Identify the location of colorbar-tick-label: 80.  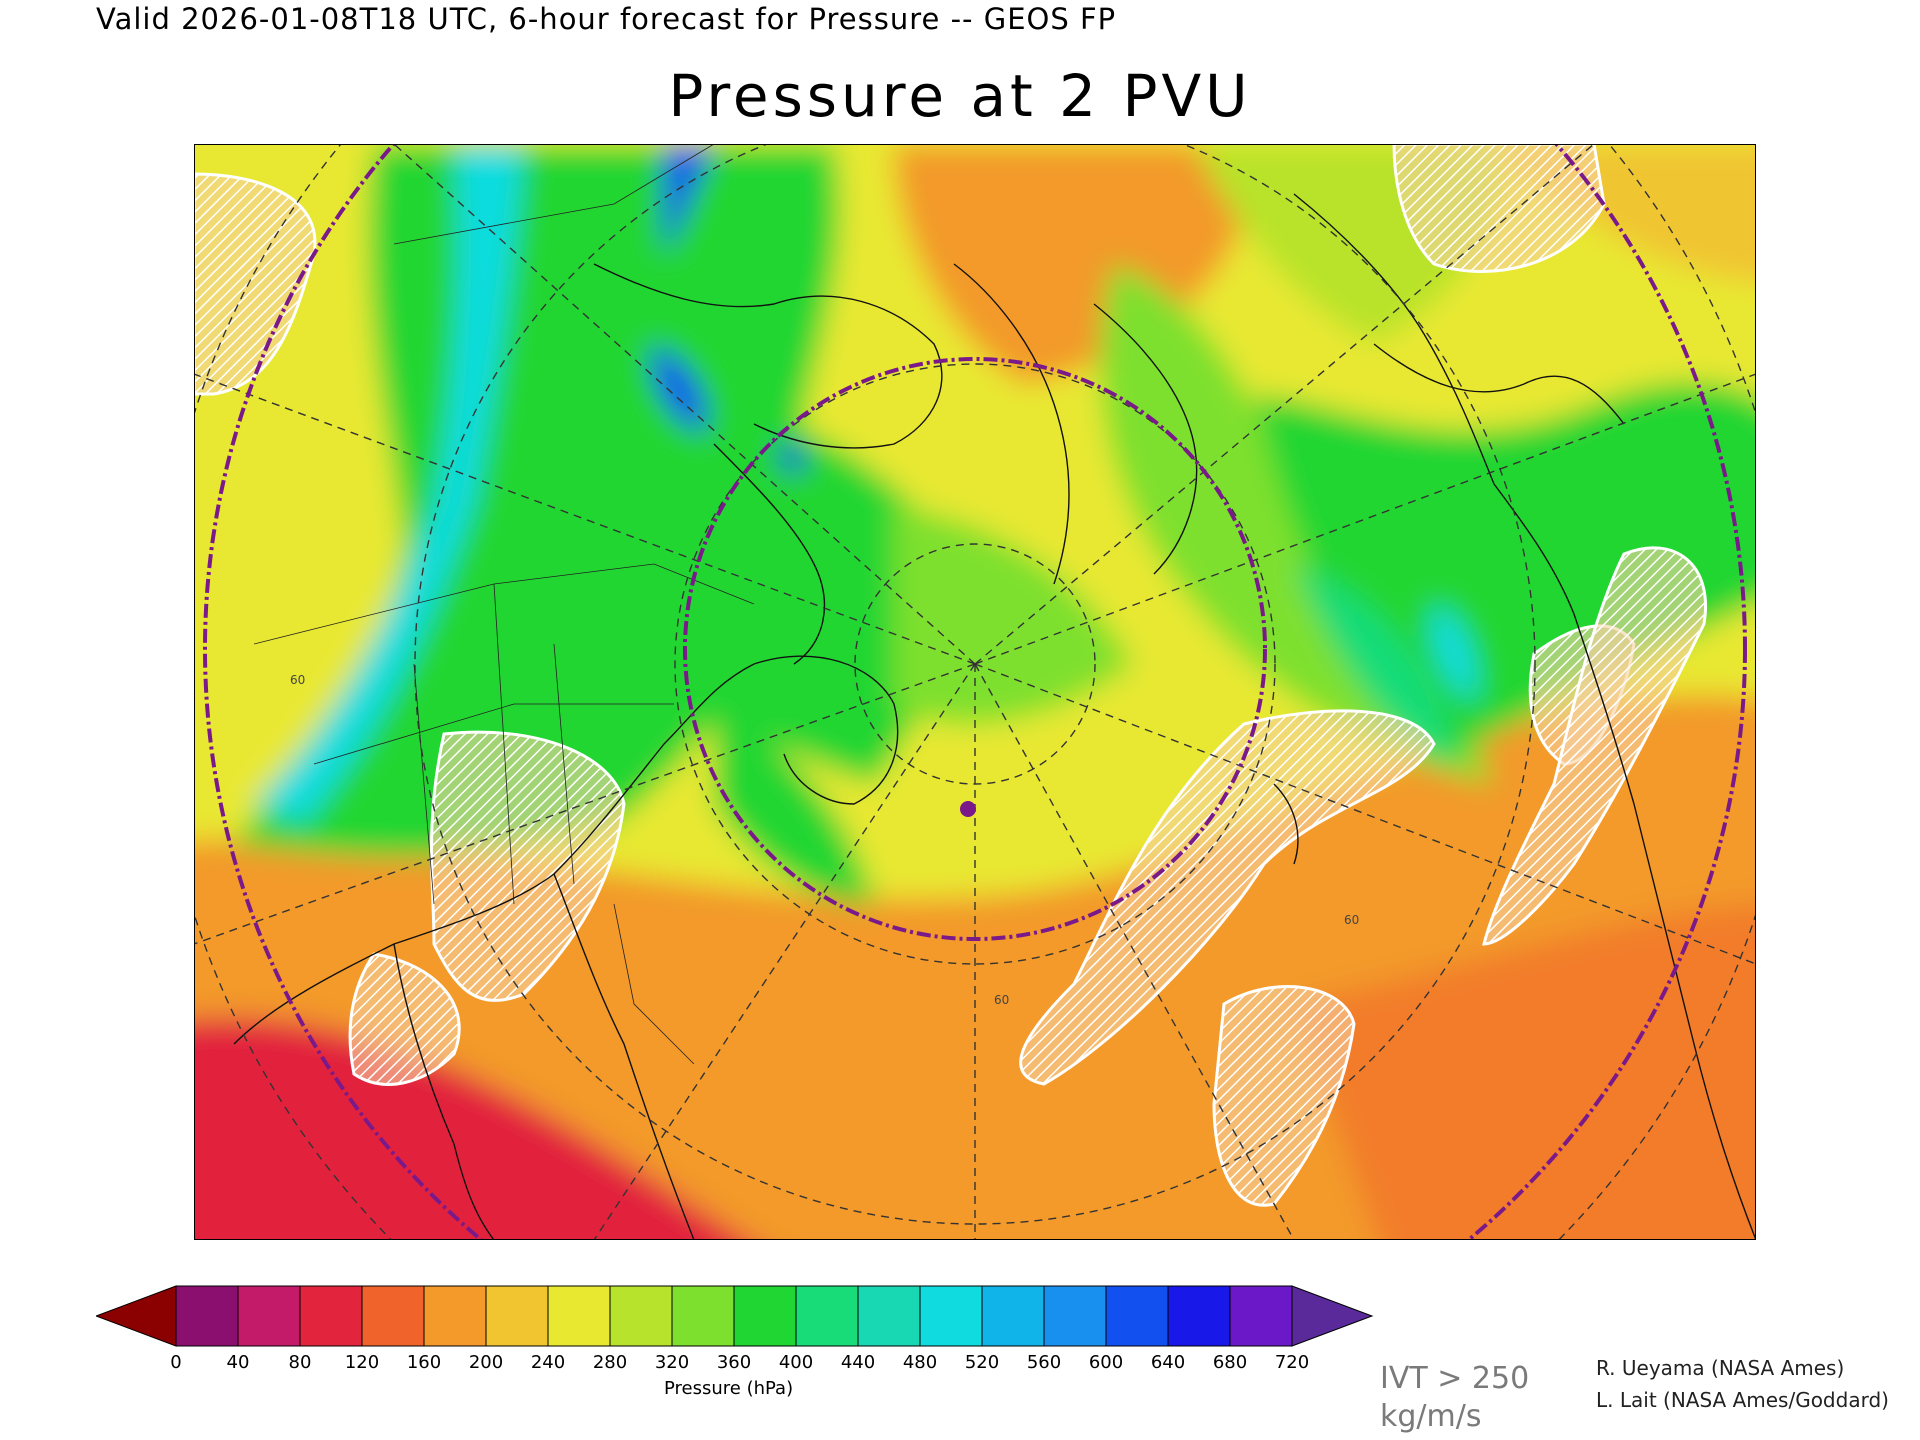
(300, 1362).